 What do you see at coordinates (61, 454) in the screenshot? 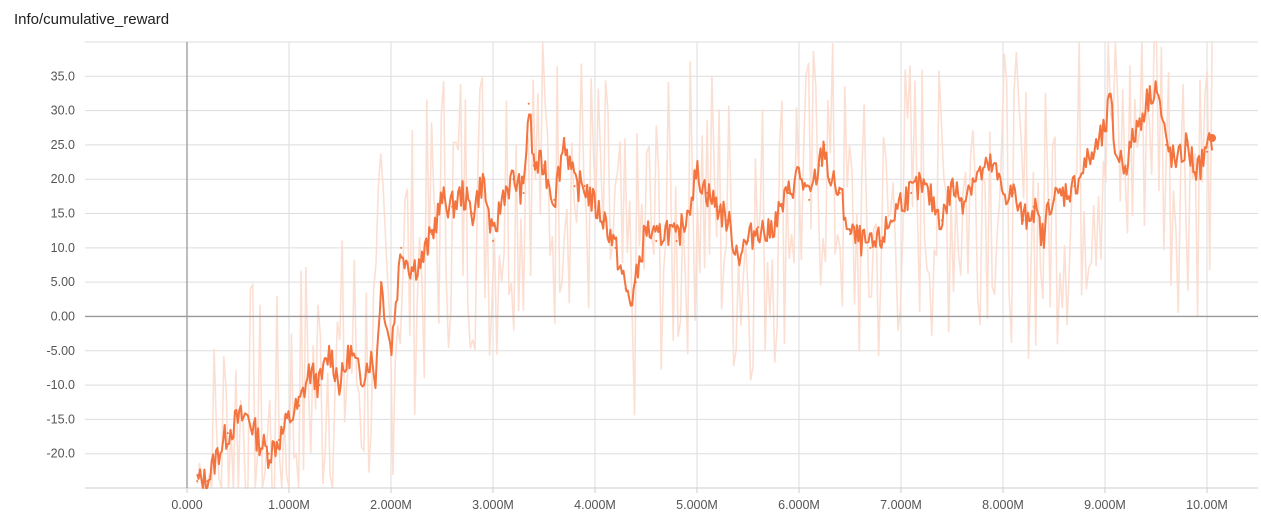
I see `y-tick-label: -20.0` at bounding box center [61, 454].